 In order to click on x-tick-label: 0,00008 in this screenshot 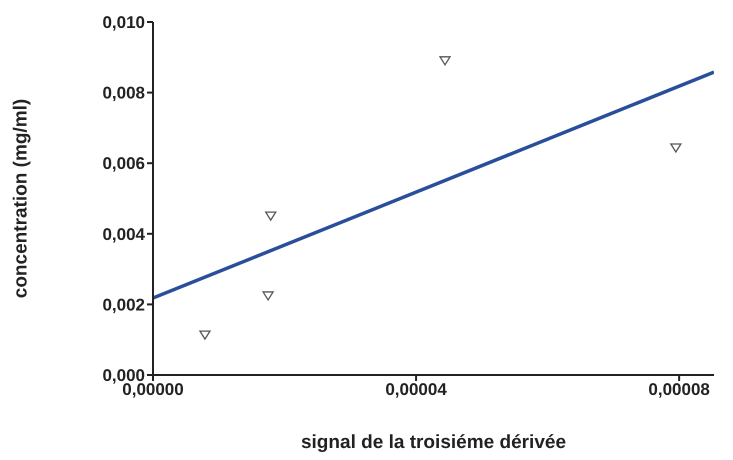, I will do `click(679, 390)`.